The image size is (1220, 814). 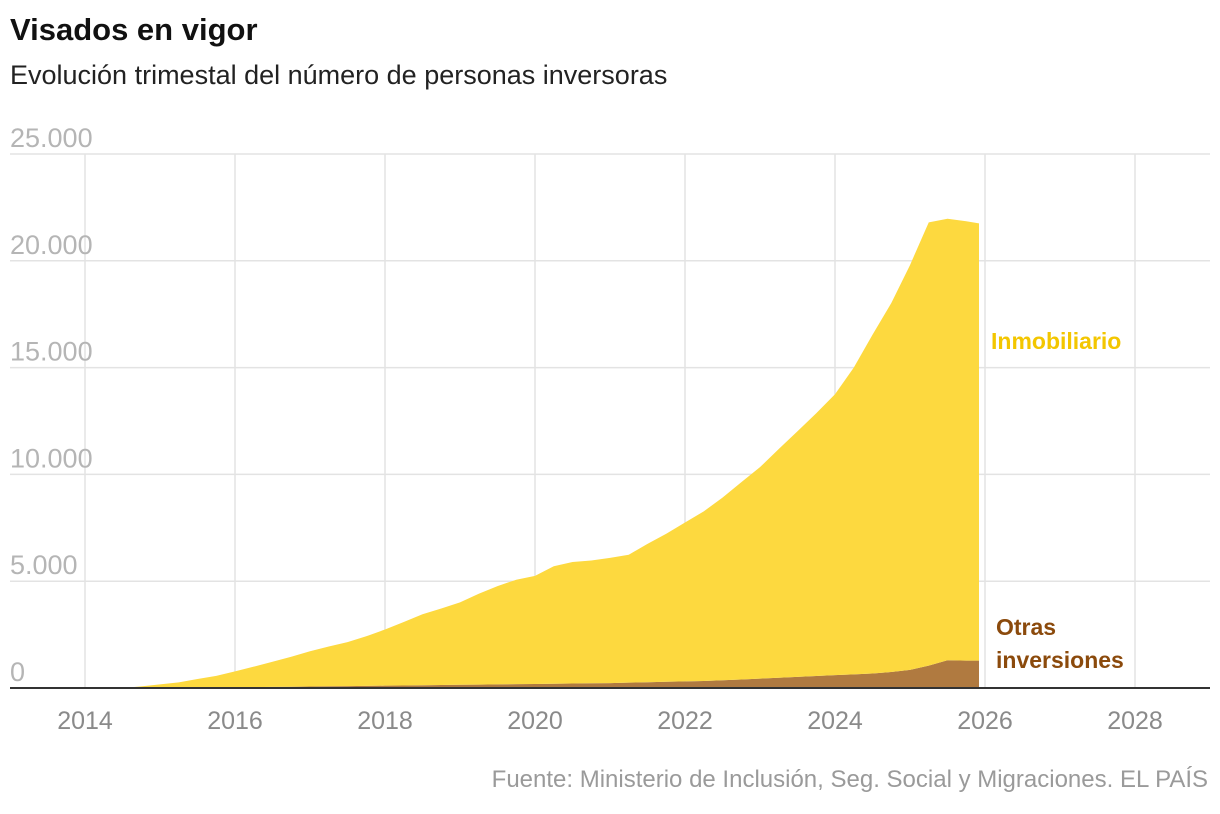 I want to click on x-tick-label: 2018, so click(x=385, y=721).